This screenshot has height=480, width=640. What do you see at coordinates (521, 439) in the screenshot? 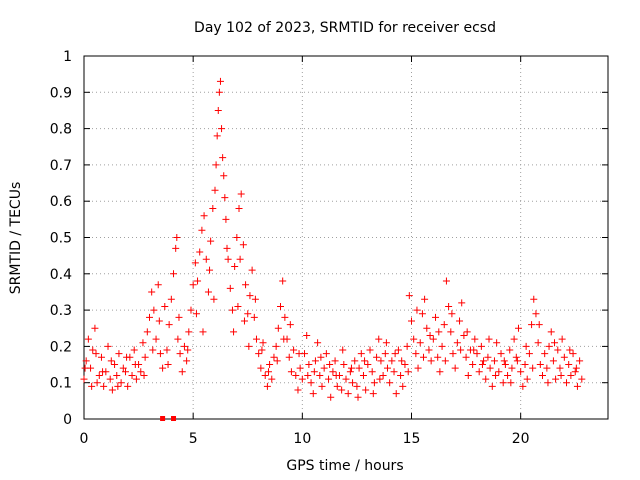
I see `x-tick-label: 20` at bounding box center [521, 439].